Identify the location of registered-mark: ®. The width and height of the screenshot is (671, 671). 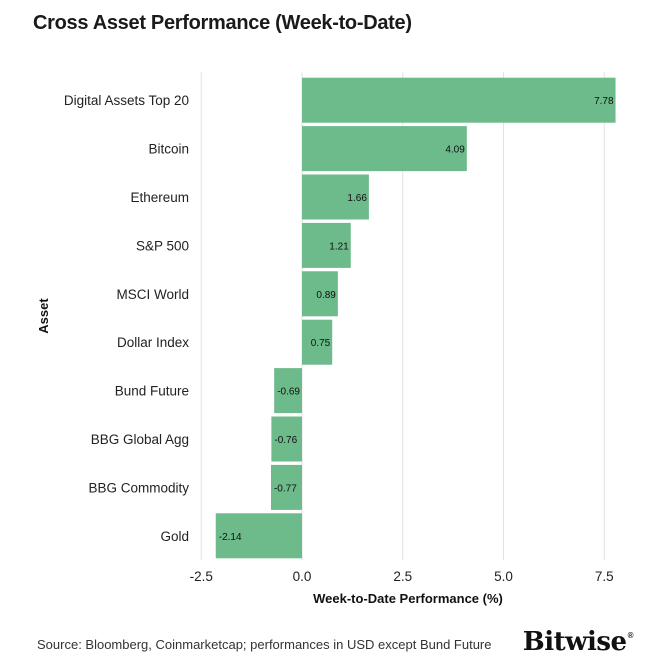
(630, 635).